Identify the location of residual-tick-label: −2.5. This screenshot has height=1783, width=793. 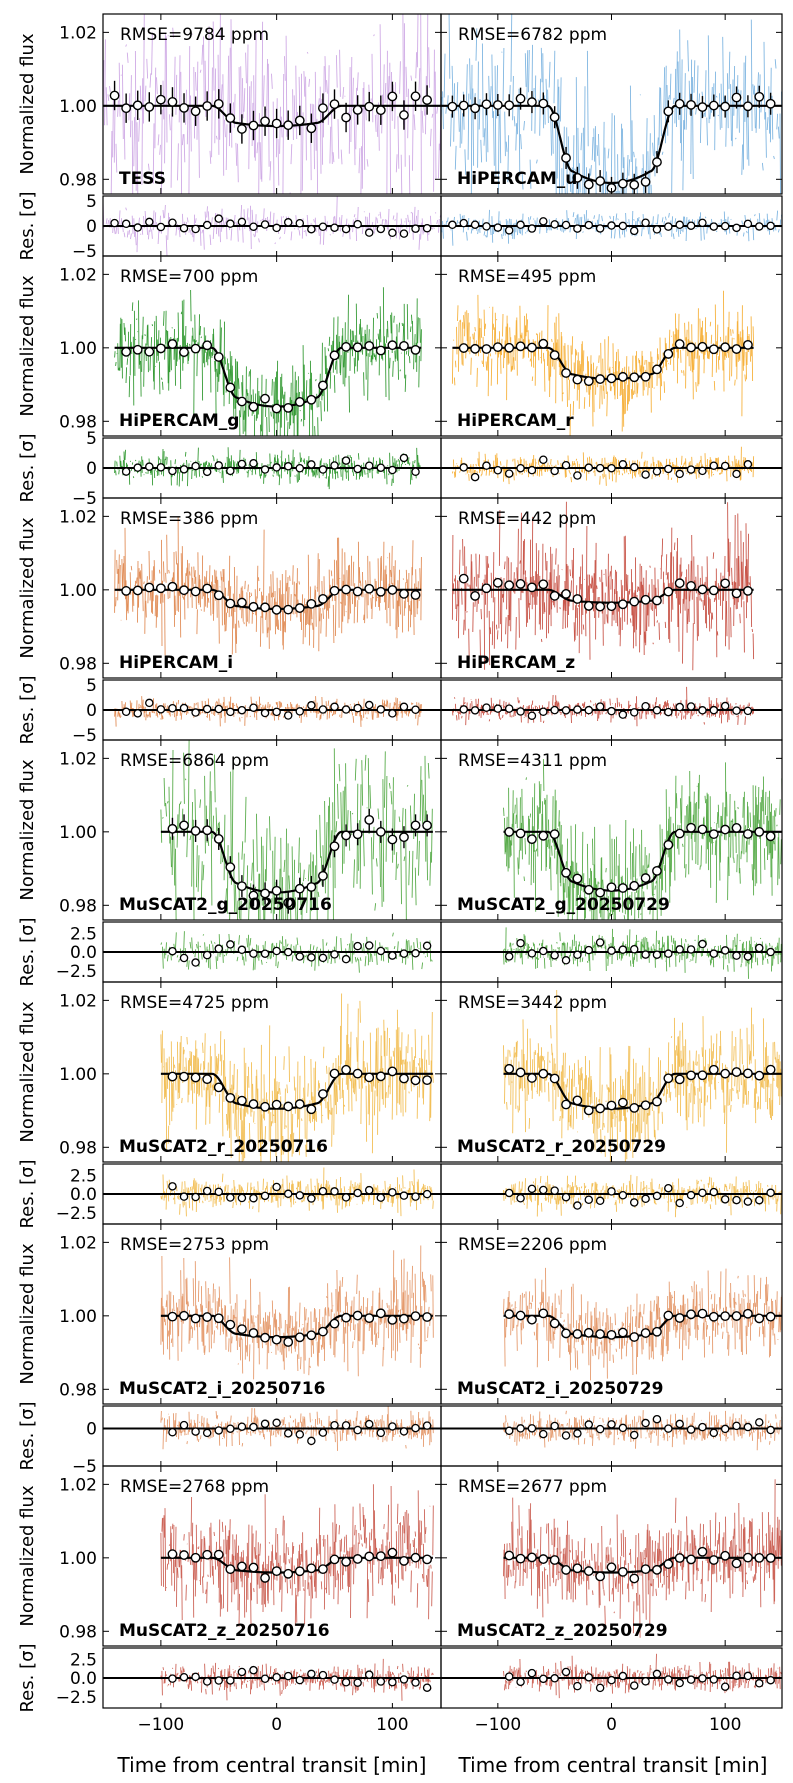
(76, 972).